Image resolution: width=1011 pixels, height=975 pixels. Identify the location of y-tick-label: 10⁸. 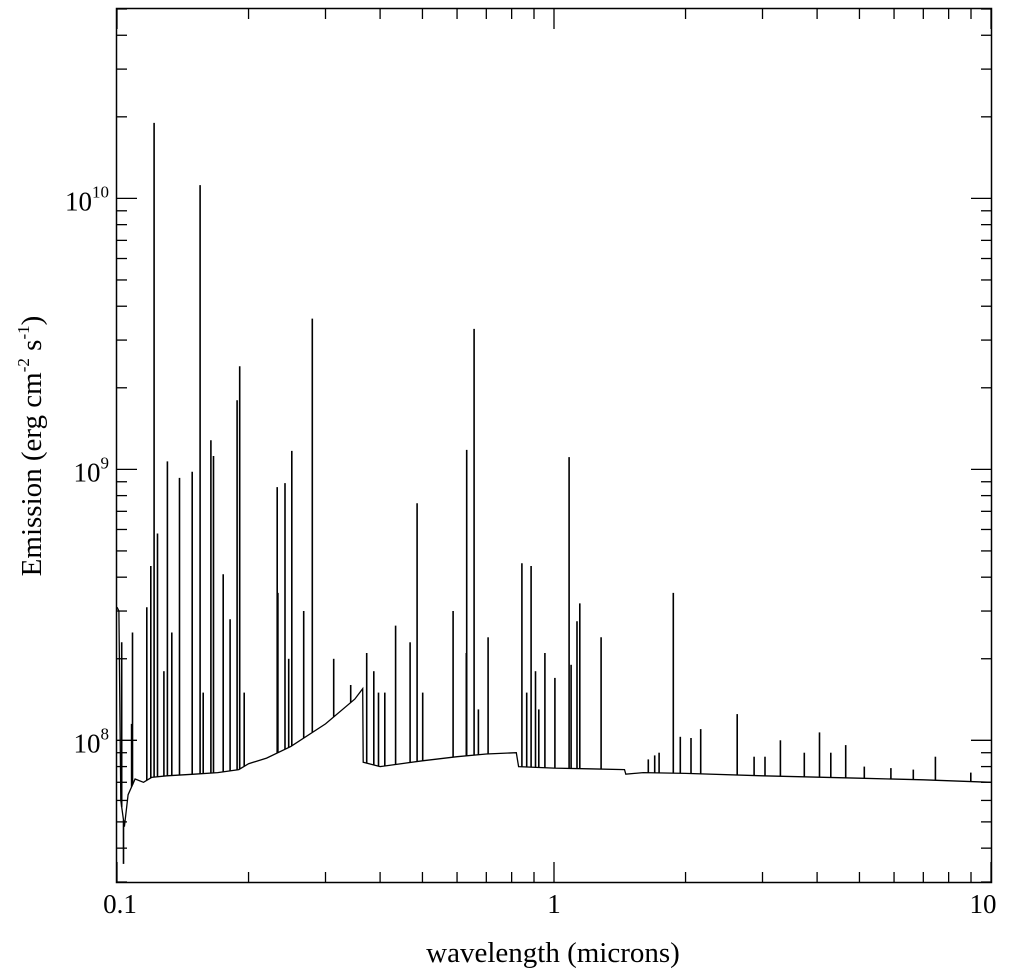
(92, 741).